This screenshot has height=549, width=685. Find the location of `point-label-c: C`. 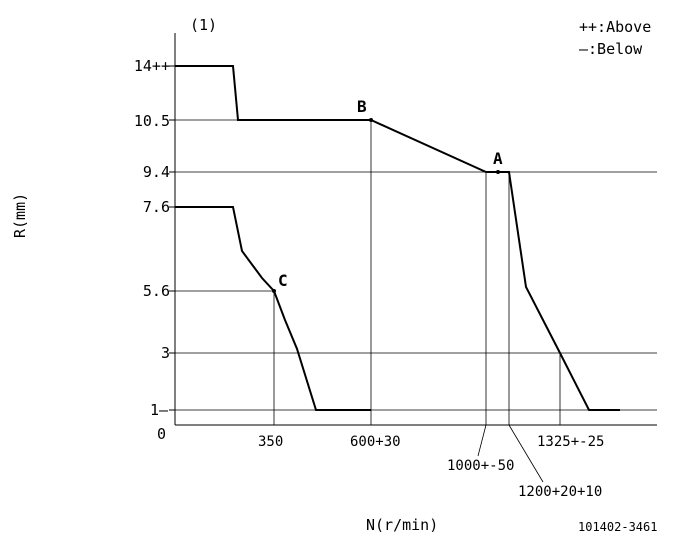

point-label-c: C is located at coordinates (283, 280).